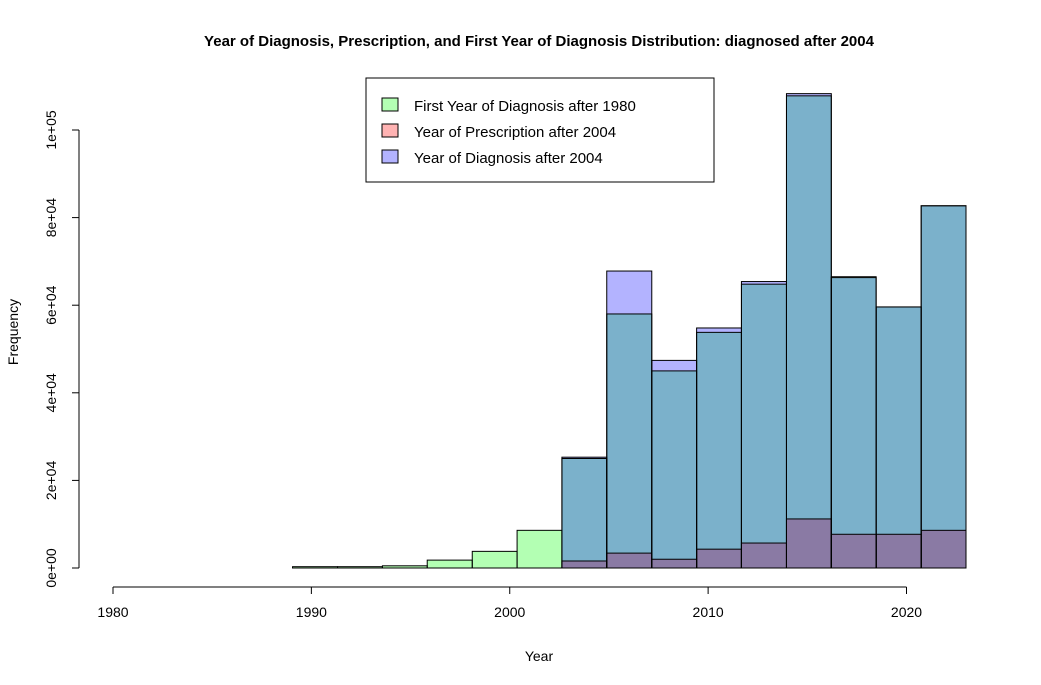  I want to click on legend-label-prescription: Year of Prescription after 2004, so click(515, 132).